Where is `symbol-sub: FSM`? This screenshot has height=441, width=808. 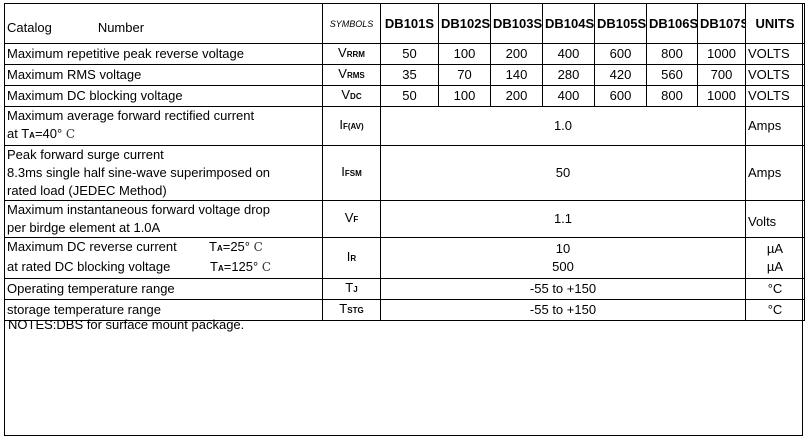
symbol-sub: FSM is located at coordinates (353, 173).